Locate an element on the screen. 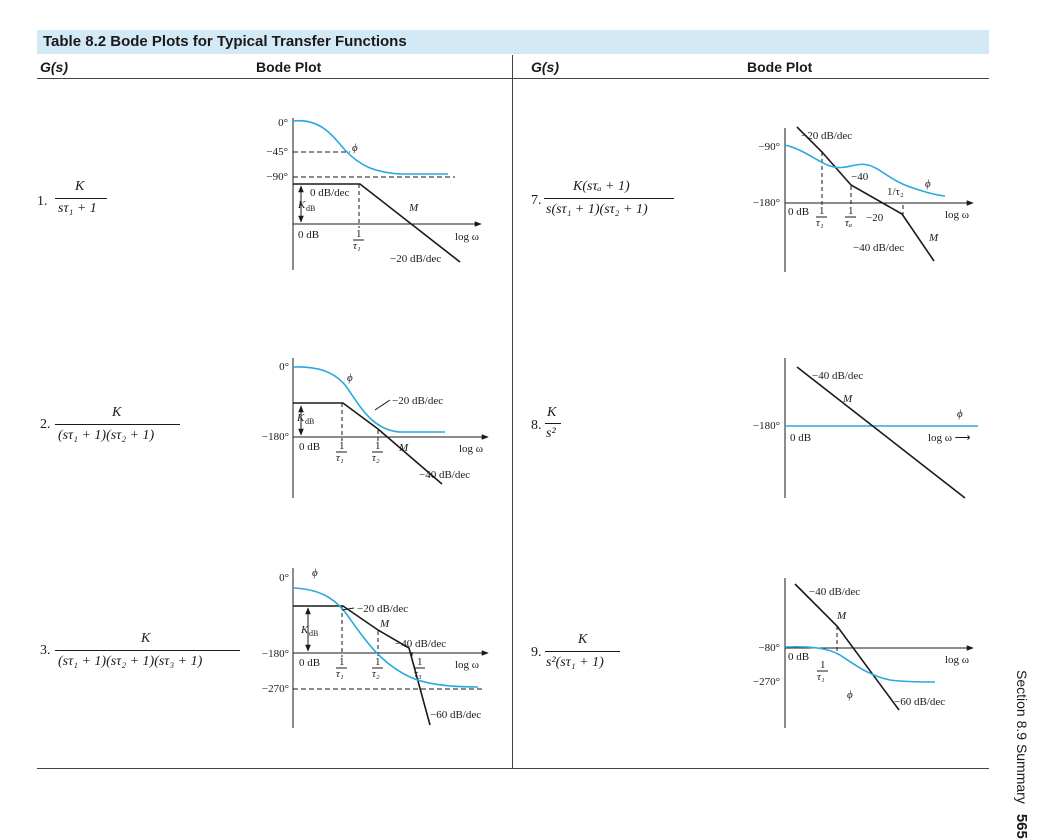 This screenshot has height=839, width=1046. denominator: s² is located at coordinates (551, 433).